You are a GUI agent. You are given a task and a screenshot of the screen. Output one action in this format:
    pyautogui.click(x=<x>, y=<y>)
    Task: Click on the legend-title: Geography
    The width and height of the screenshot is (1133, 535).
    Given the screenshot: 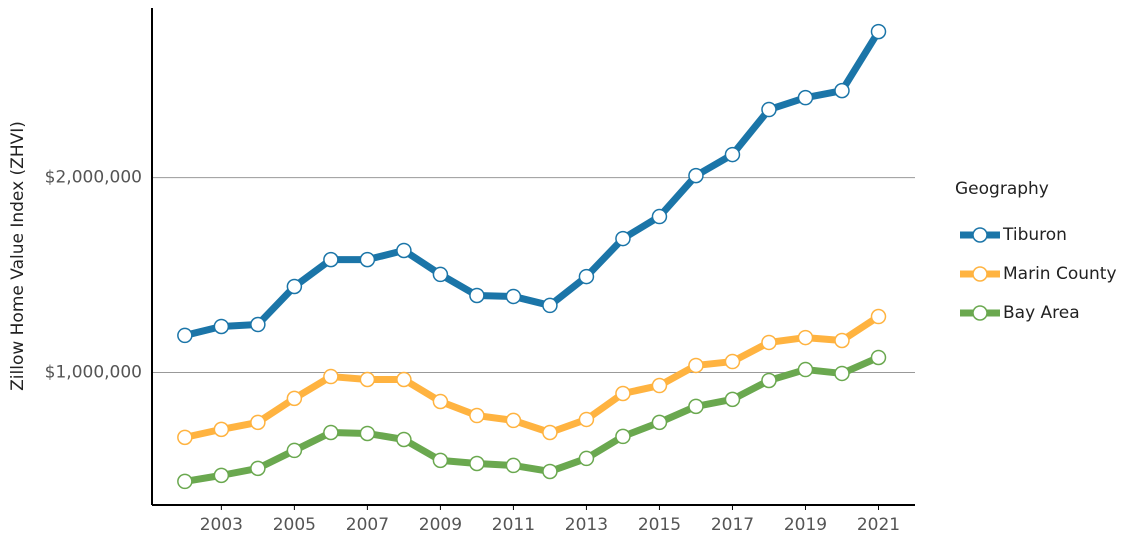 What is the action you would take?
    pyautogui.click(x=1002, y=189)
    